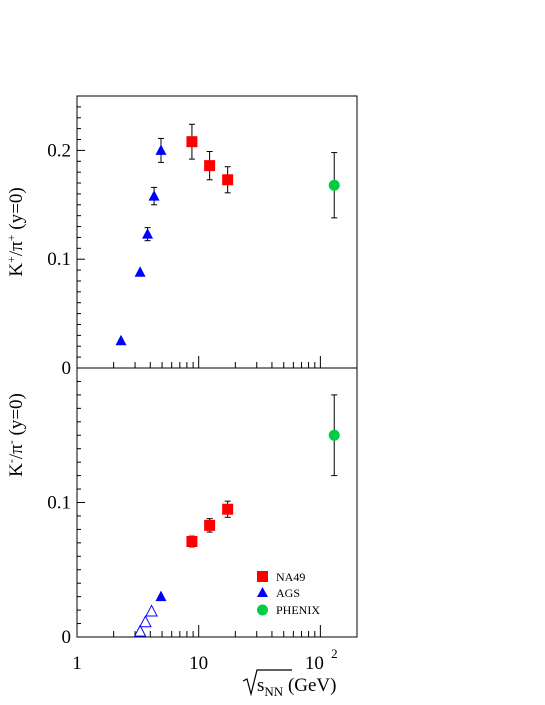  Describe the element at coordinates (77, 663) in the screenshot. I see `x-tick-label: 1` at that location.